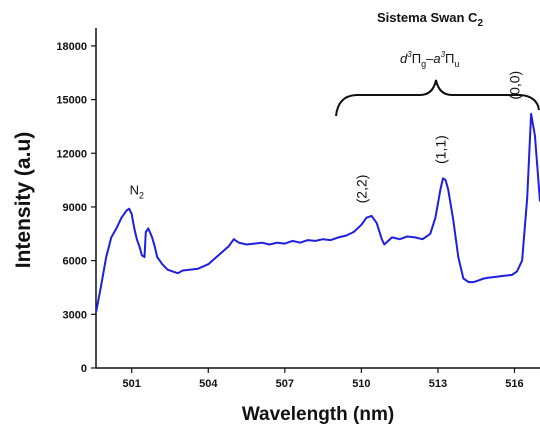  What do you see at coordinates (480, 23) in the screenshot?
I see `chart-title-sub: 2` at bounding box center [480, 23].